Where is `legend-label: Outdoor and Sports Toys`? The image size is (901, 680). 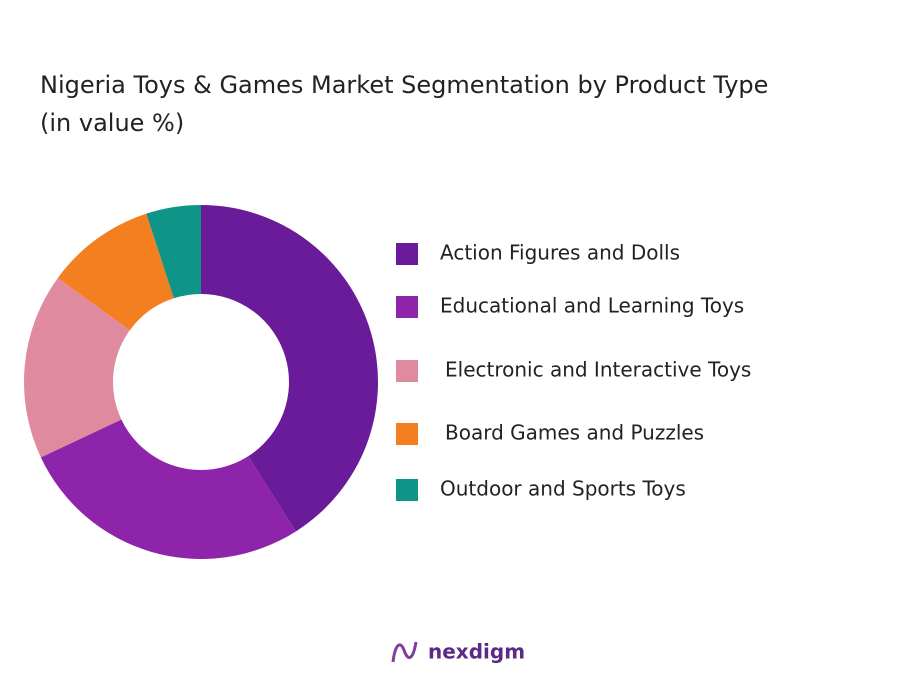
legend-label: Outdoor and Sports Toys is located at coordinates (563, 489).